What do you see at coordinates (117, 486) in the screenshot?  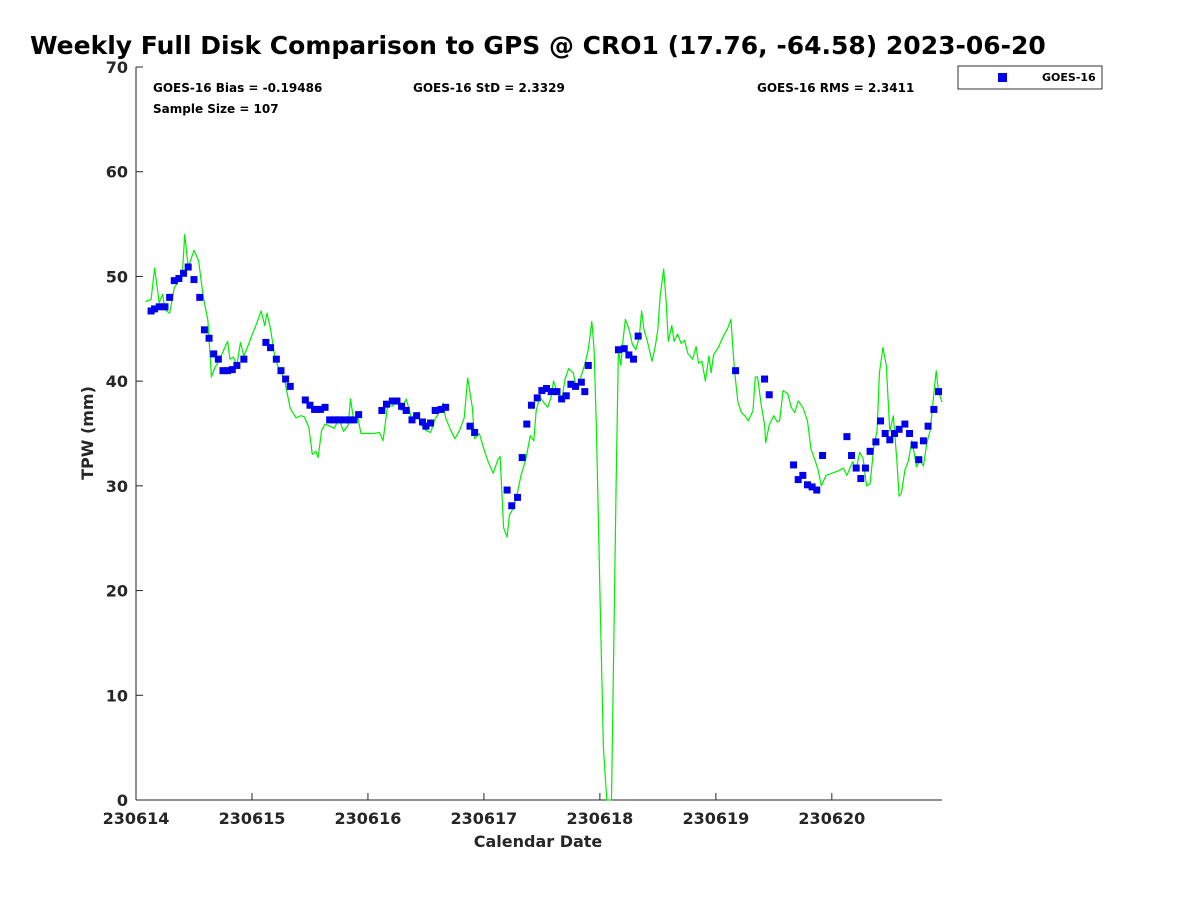 I see `y-tick-label: 30` at bounding box center [117, 486].